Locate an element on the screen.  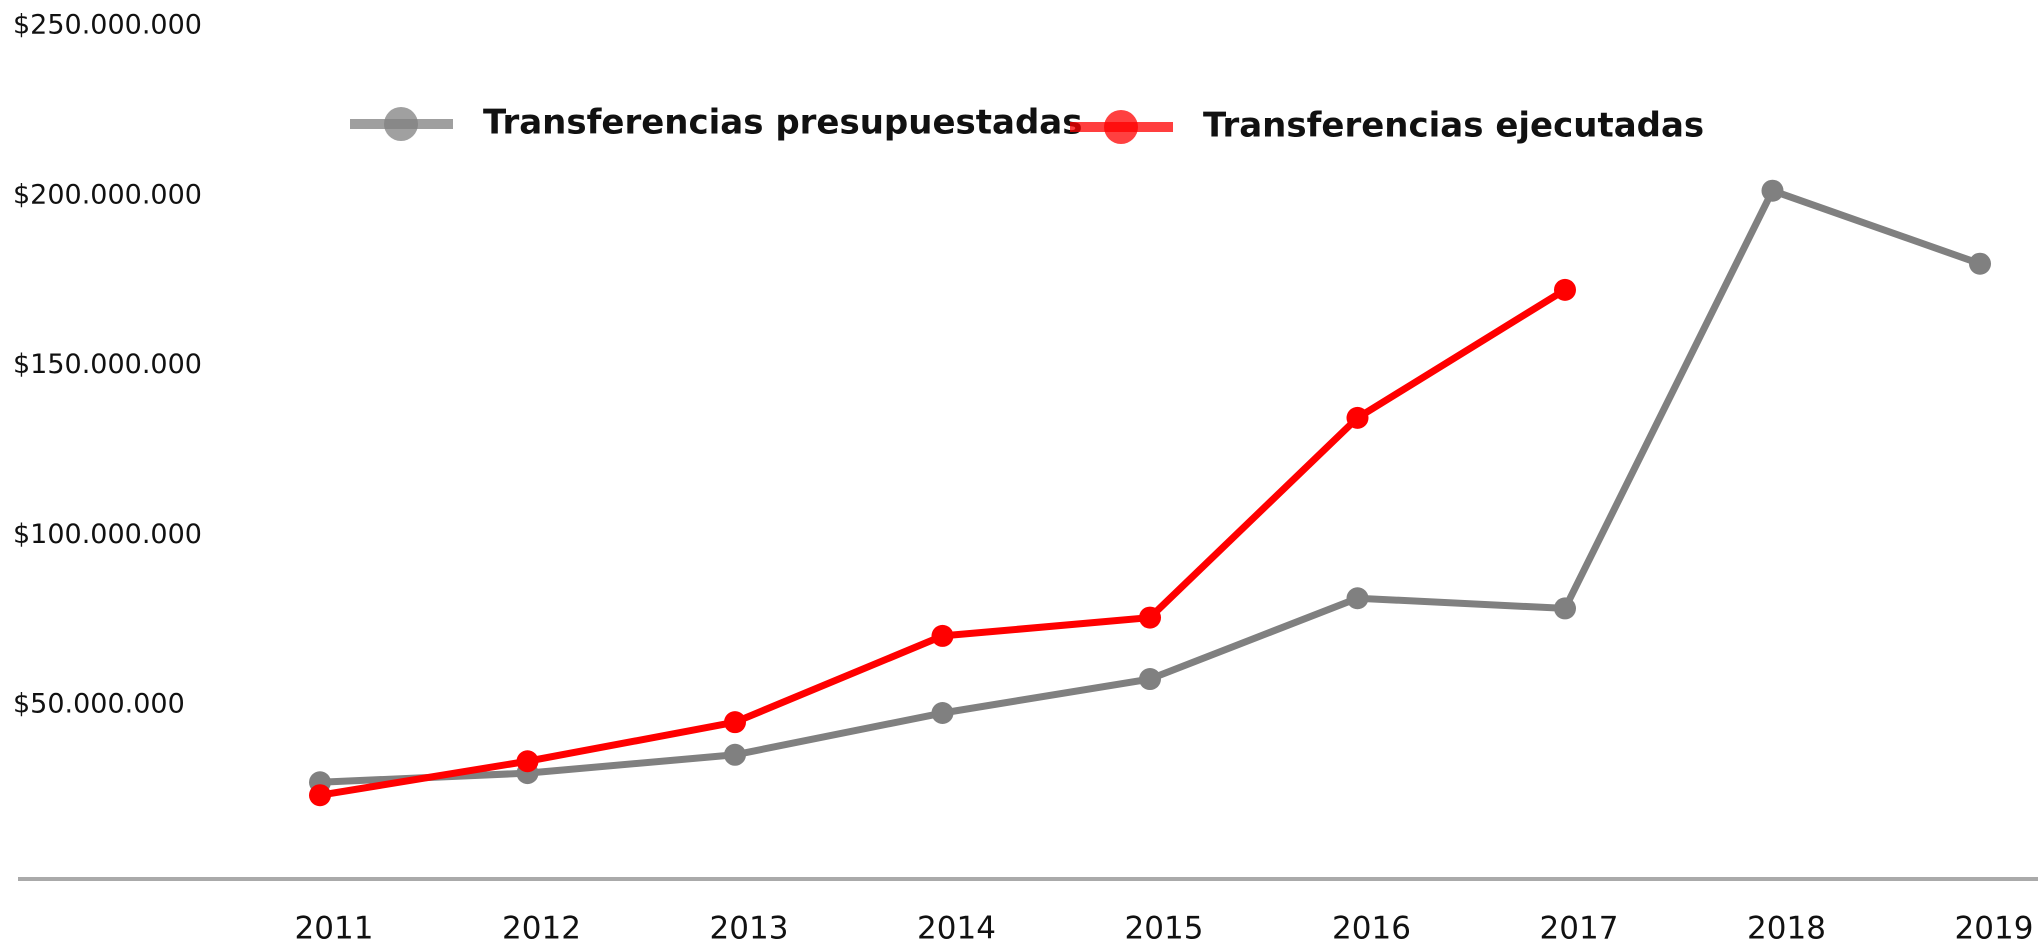
x-tick-label: 2019 is located at coordinates (1994, 927).